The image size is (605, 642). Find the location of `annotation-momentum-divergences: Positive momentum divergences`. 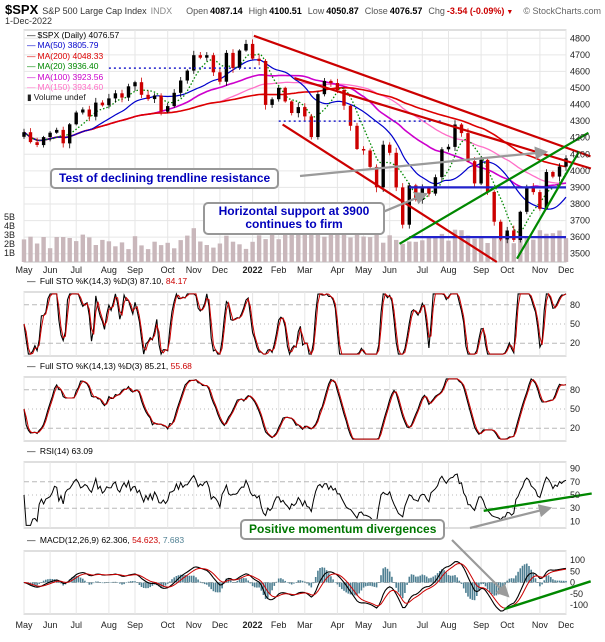

annotation-momentum-divergences: Positive momentum divergences is located at coordinates (343, 529).